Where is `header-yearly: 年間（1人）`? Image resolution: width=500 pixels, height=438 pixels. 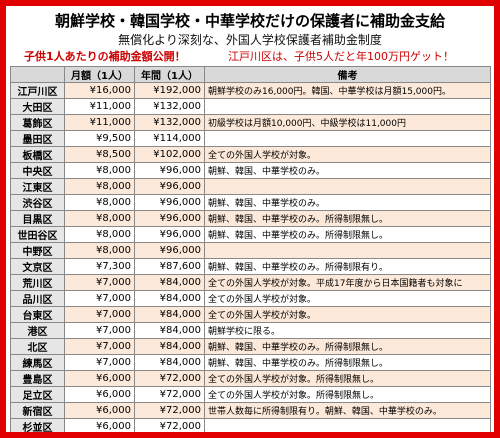
header-yearly: 年間（1人） is located at coordinates (169, 74).